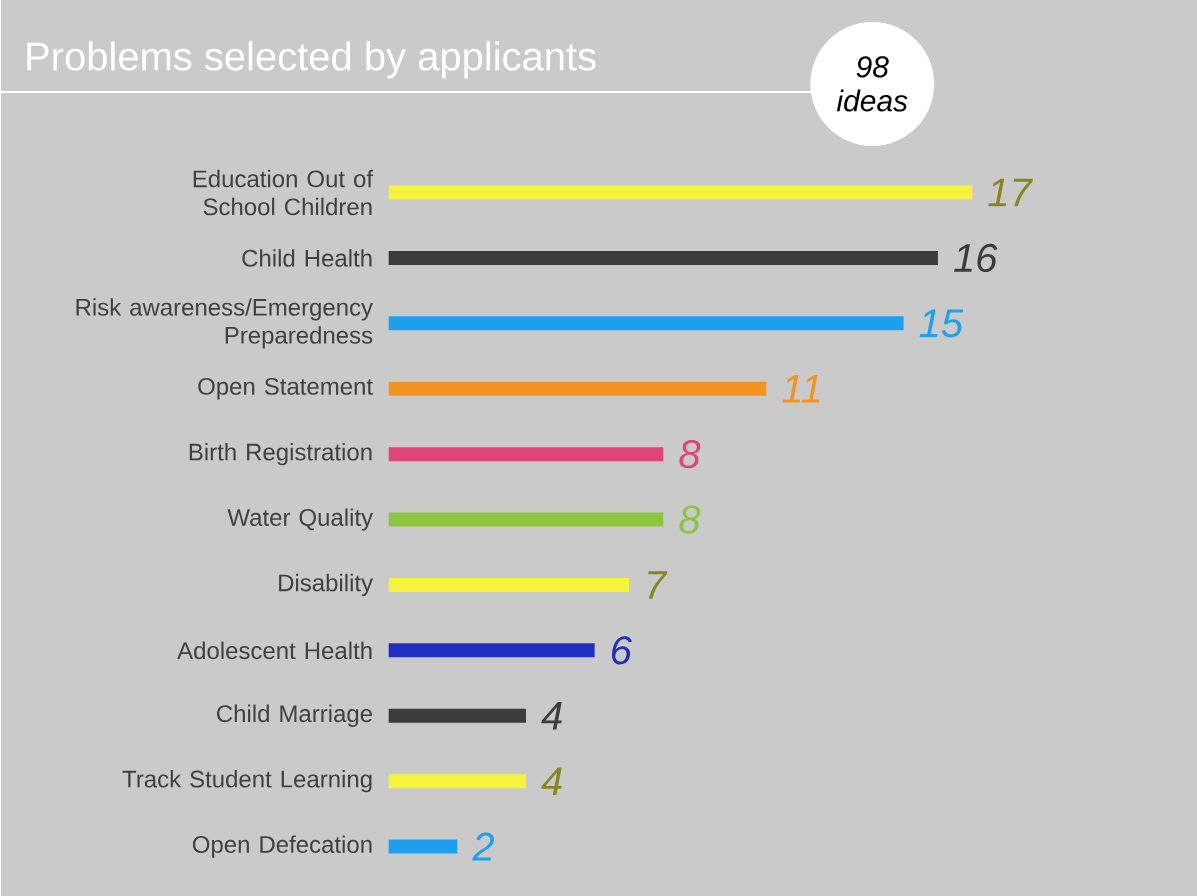 This screenshot has height=896, width=1197. Describe the element at coordinates (658, 585) in the screenshot. I see `data-label: 7` at that location.